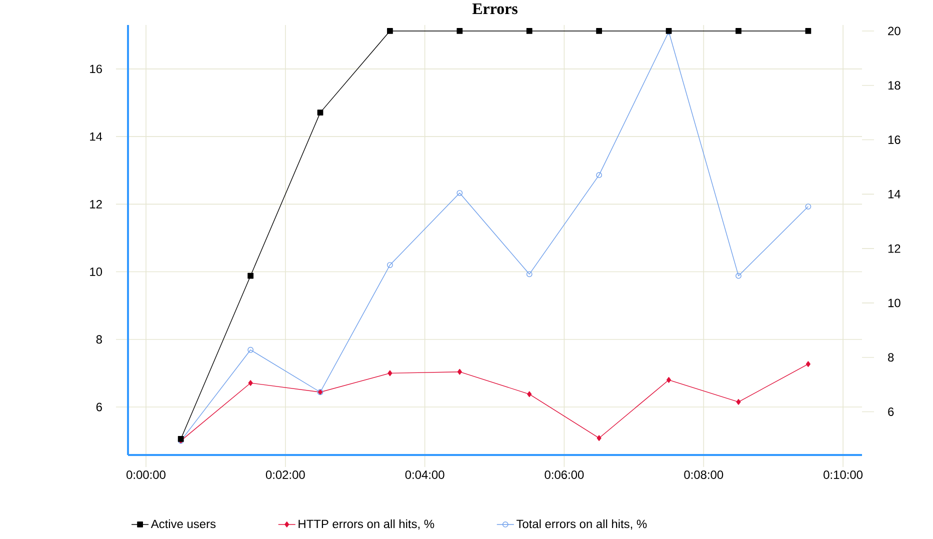 The image size is (933, 539). I want to click on y-tick-label: 14, so click(96, 136).